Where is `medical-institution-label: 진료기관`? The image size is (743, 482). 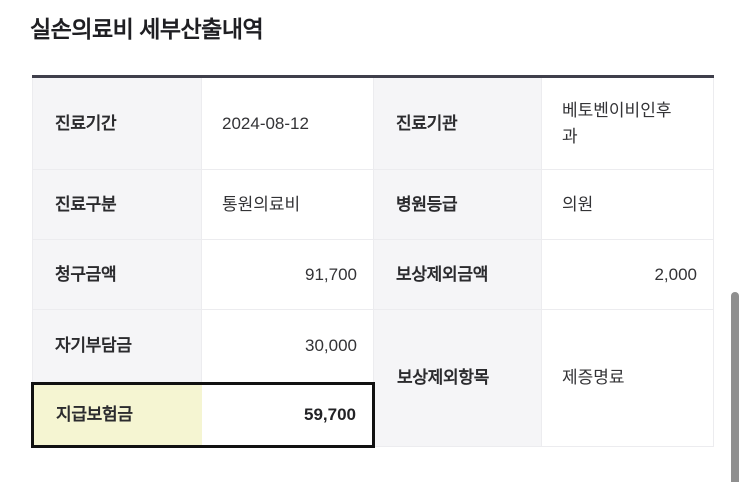
medical-institution-label: 진료기관 is located at coordinates (457, 123).